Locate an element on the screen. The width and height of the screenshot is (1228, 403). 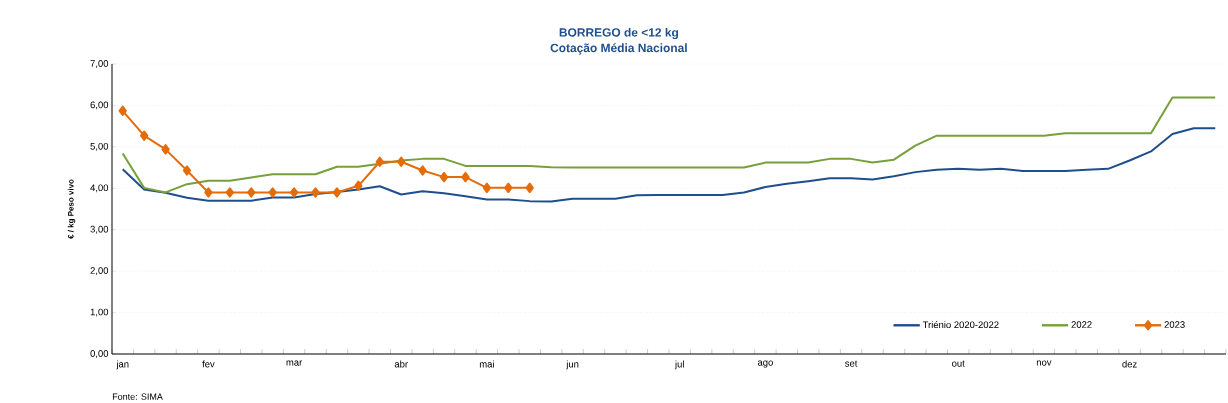
x-tick-label: jan is located at coordinates (122, 365).